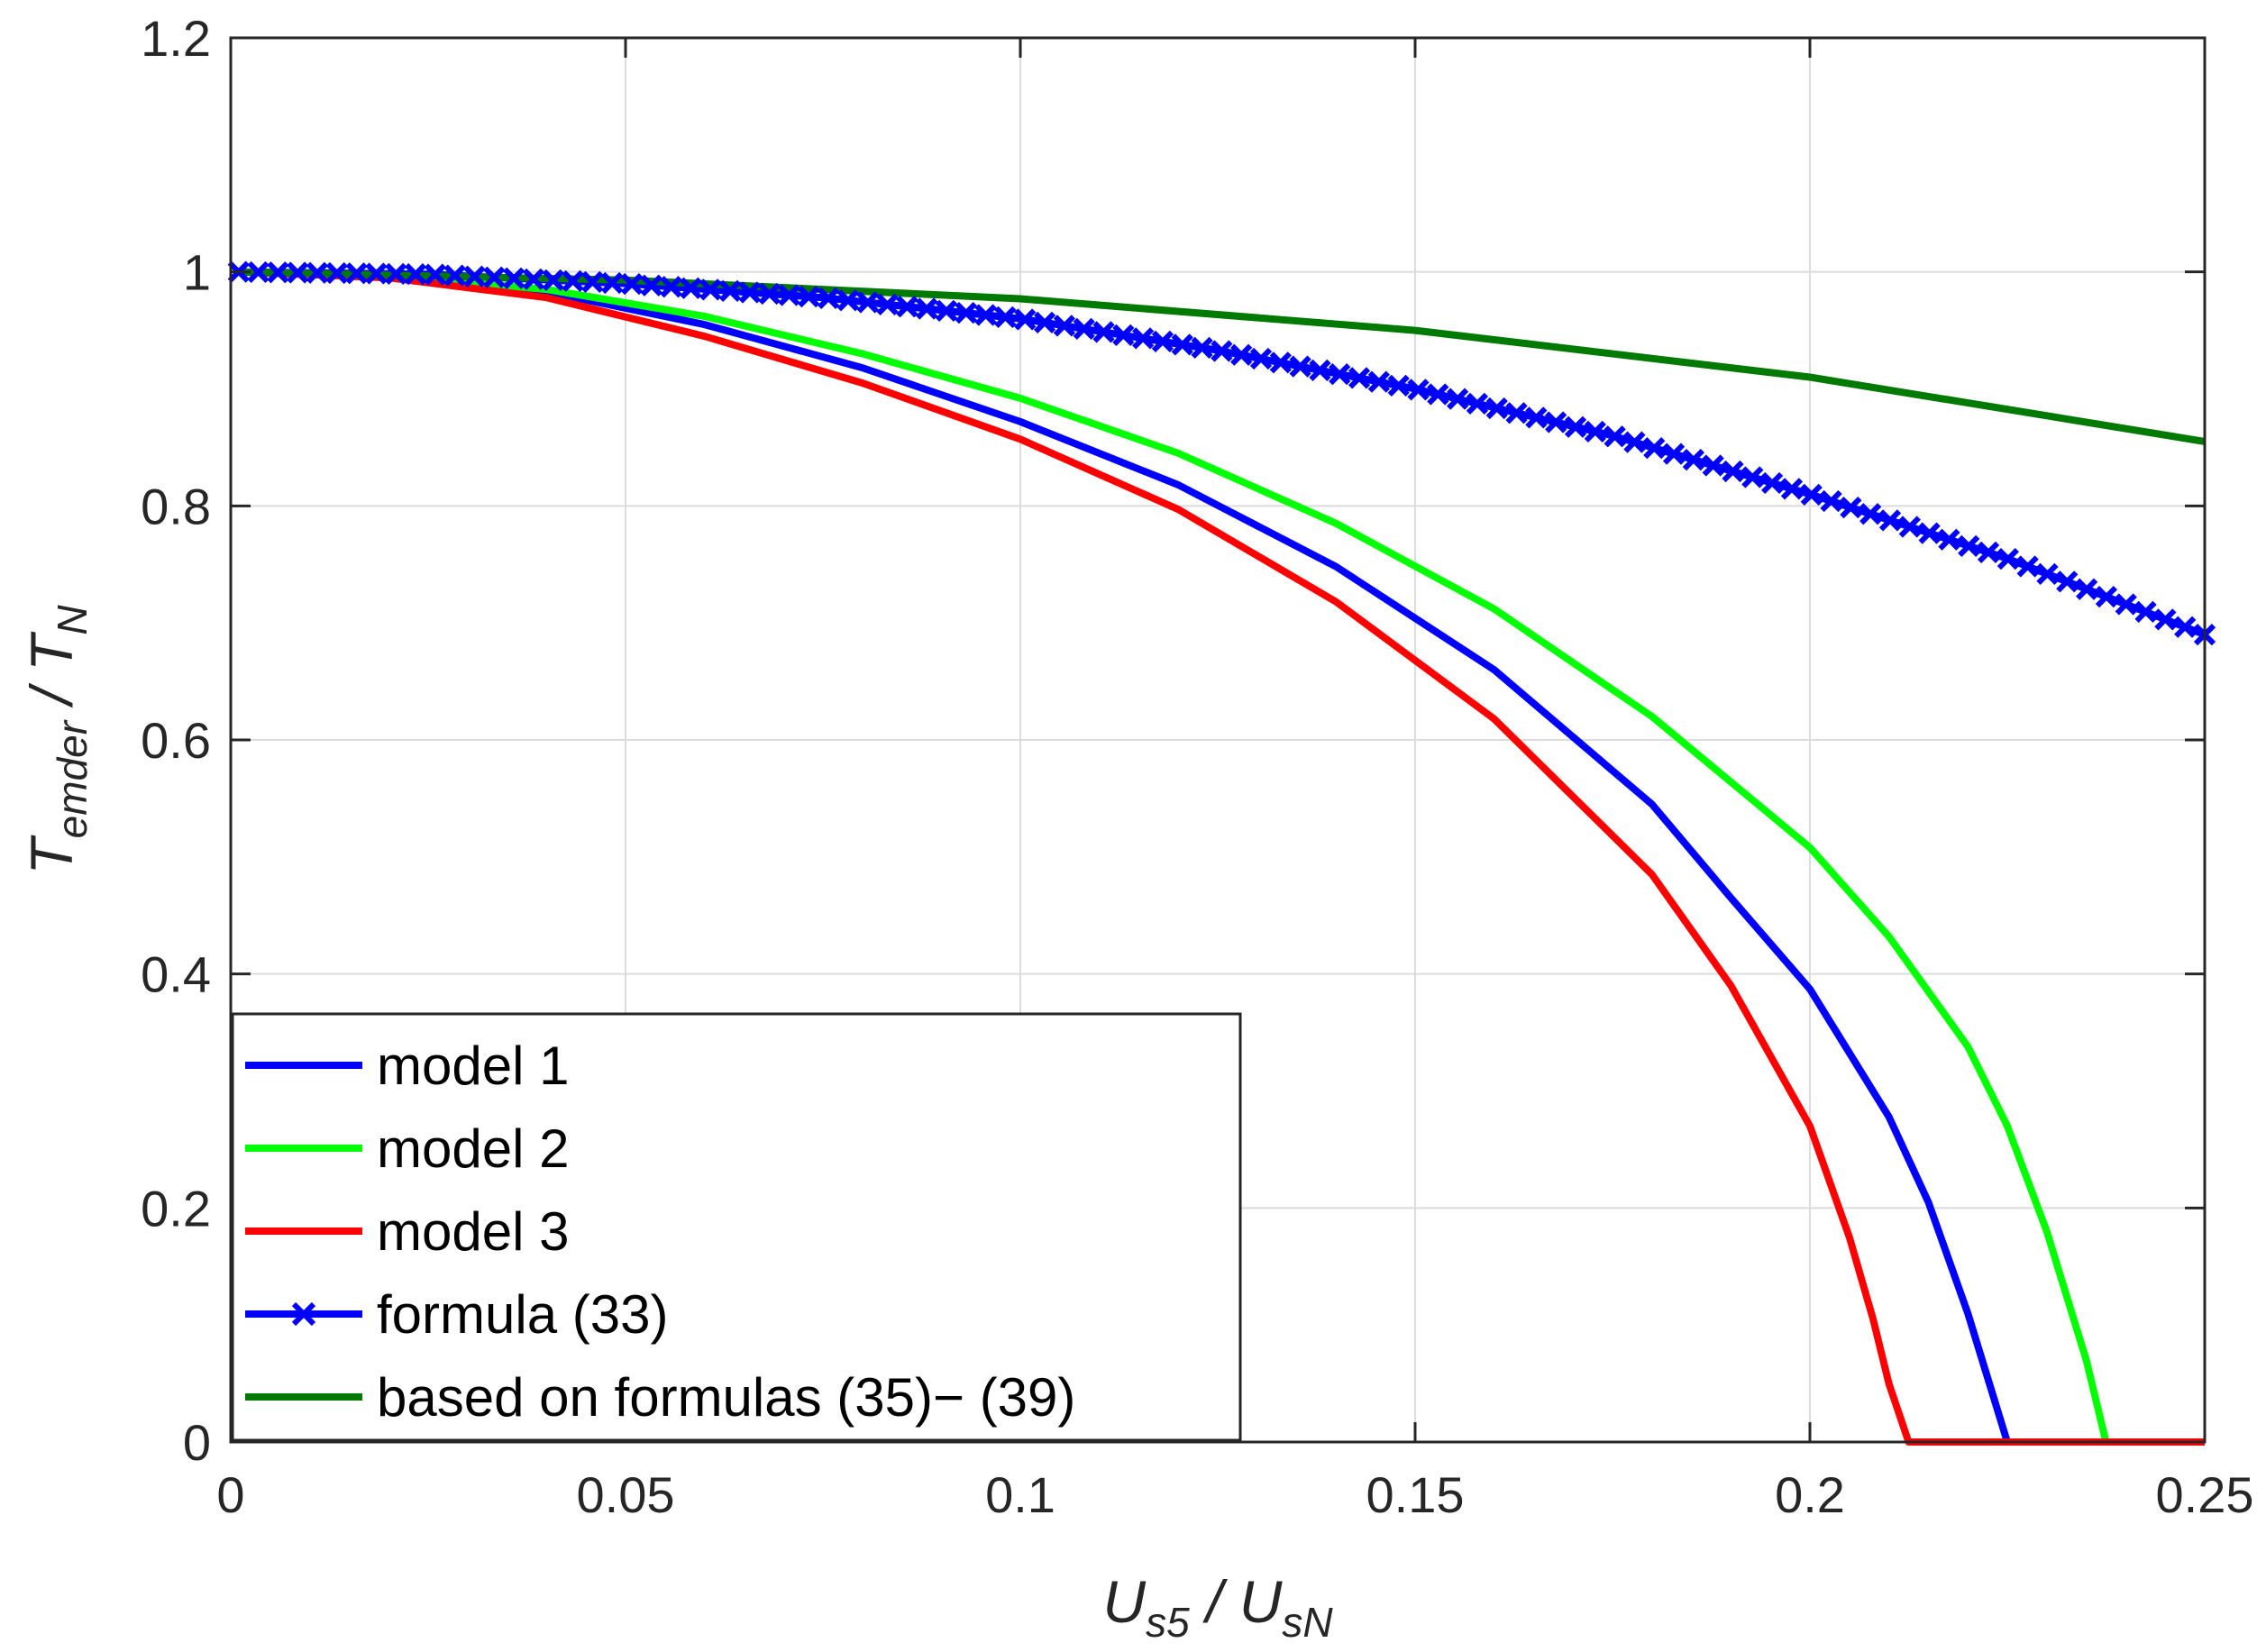  I want to click on legend-item-1: model 1, so click(407, 1066).